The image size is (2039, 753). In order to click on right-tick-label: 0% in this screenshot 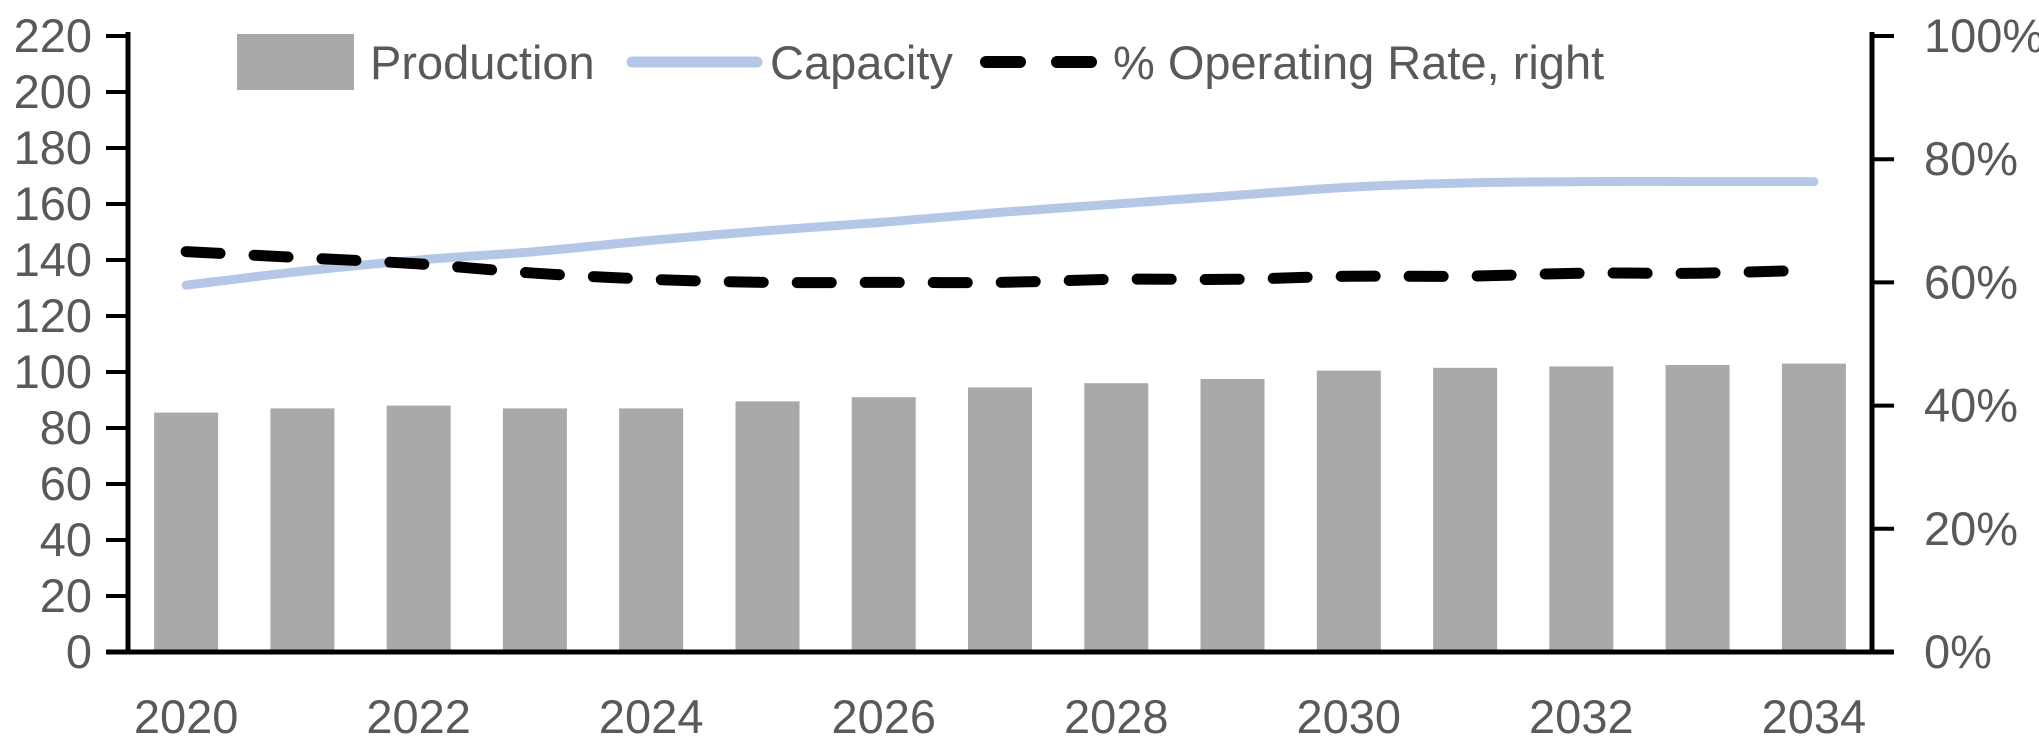, I will do `click(1958, 651)`.